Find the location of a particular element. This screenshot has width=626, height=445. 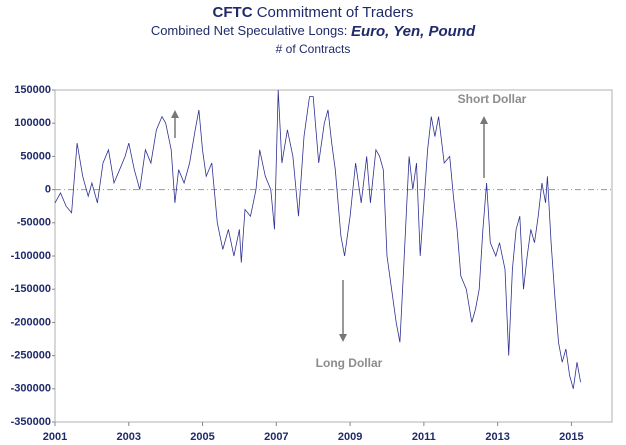

subtitle-text: Combined Net Speculative Longs: is located at coordinates (249, 30).